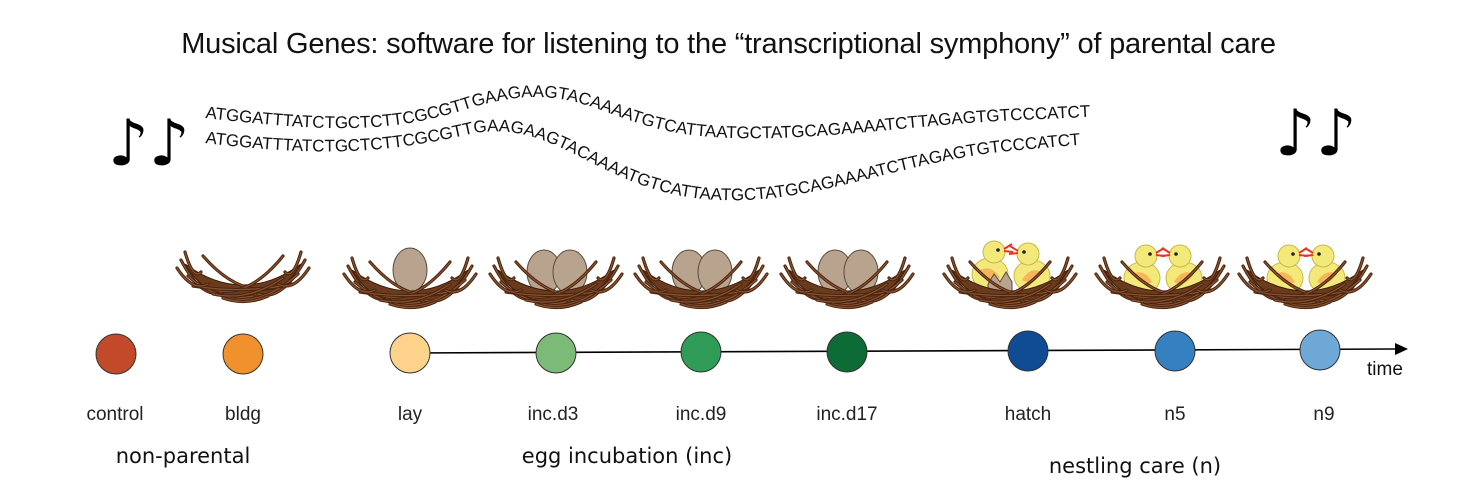 The height and width of the screenshot is (498, 1457). Describe the element at coordinates (149, 144) in the screenshot. I see `music-note-left-icon: ♪♪` at that location.